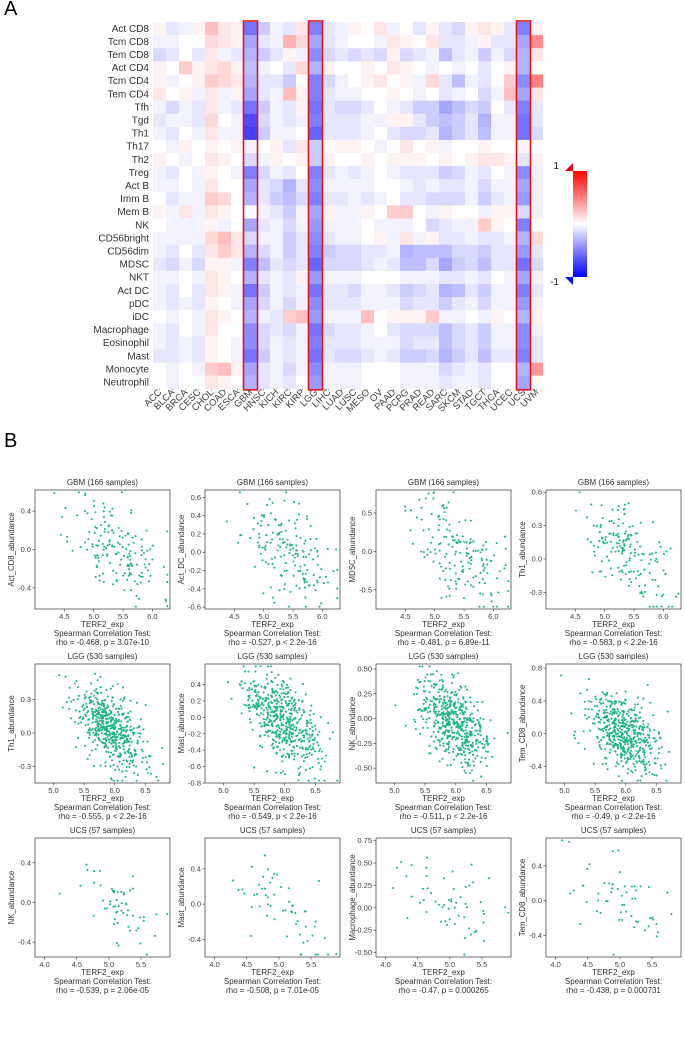  What do you see at coordinates (613, 816) in the screenshot?
I see `stat-result: rho = -0.49, p < 2.2e-16` at bounding box center [613, 816].